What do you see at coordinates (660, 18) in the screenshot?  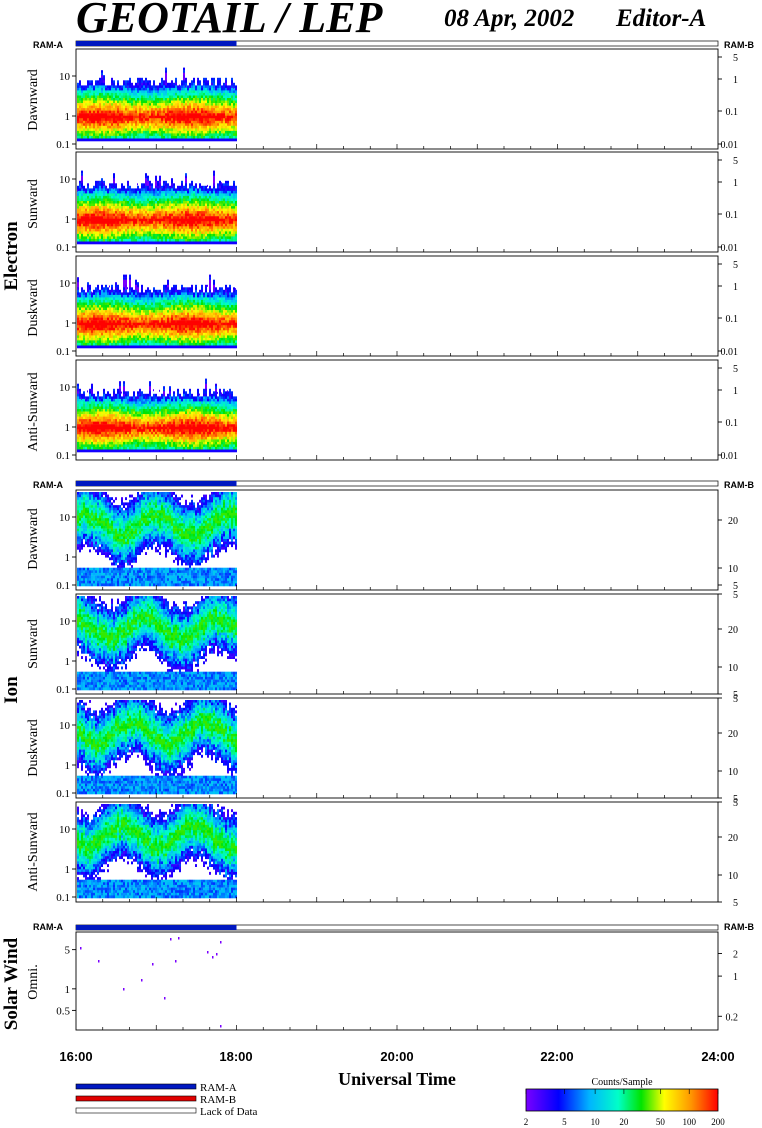 I see `chart-editor: Editor-A` at bounding box center [660, 18].